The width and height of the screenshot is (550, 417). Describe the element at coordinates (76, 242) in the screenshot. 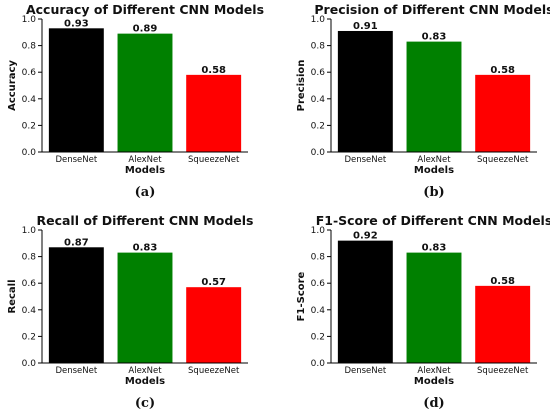

I see `bar-value-label: 0.87` at that location.